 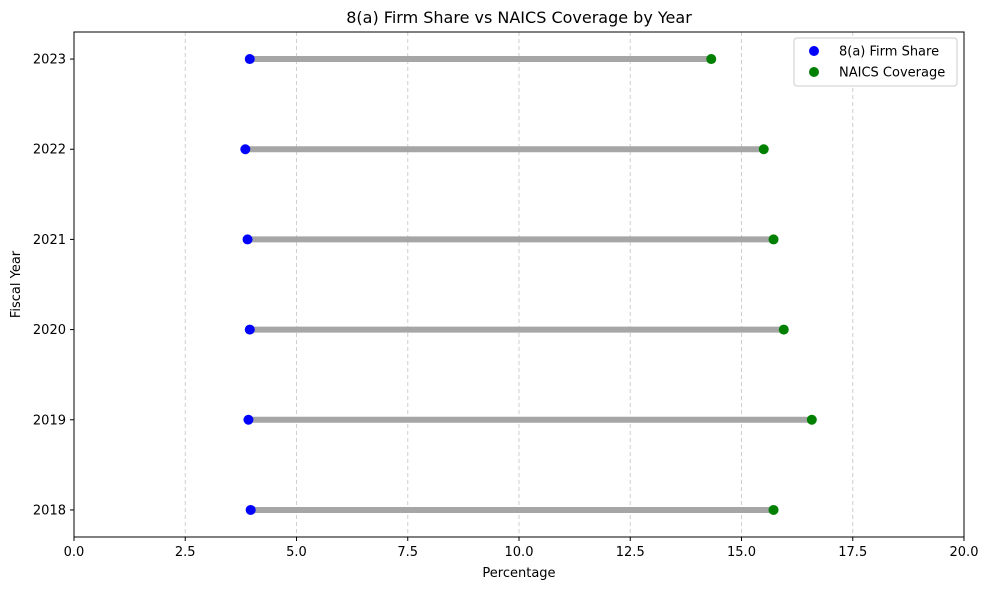 I want to click on y-tick-label: 2020, so click(x=49, y=330).